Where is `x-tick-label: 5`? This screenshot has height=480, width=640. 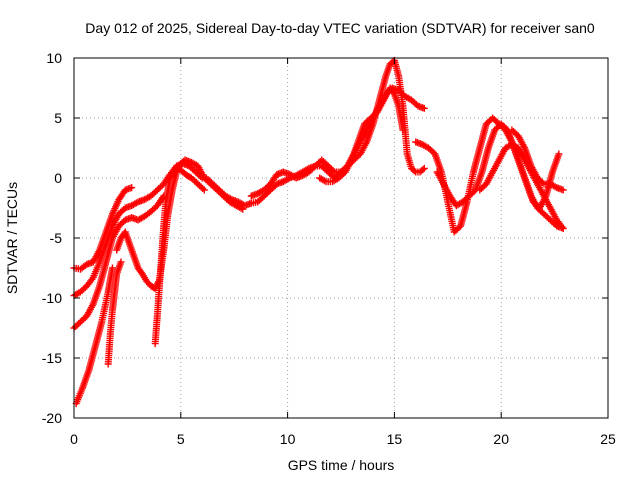
x-tick-label: 5 is located at coordinates (181, 439).